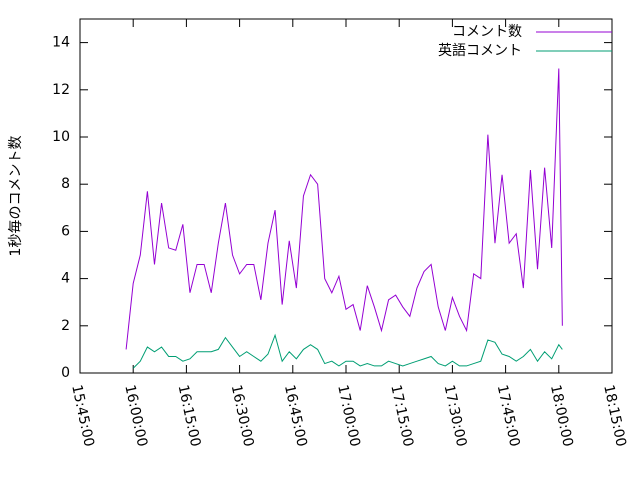 The image size is (640, 480). Describe the element at coordinates (508, 415) in the screenshot. I see `x-tick-label: 17:45:00` at that location.